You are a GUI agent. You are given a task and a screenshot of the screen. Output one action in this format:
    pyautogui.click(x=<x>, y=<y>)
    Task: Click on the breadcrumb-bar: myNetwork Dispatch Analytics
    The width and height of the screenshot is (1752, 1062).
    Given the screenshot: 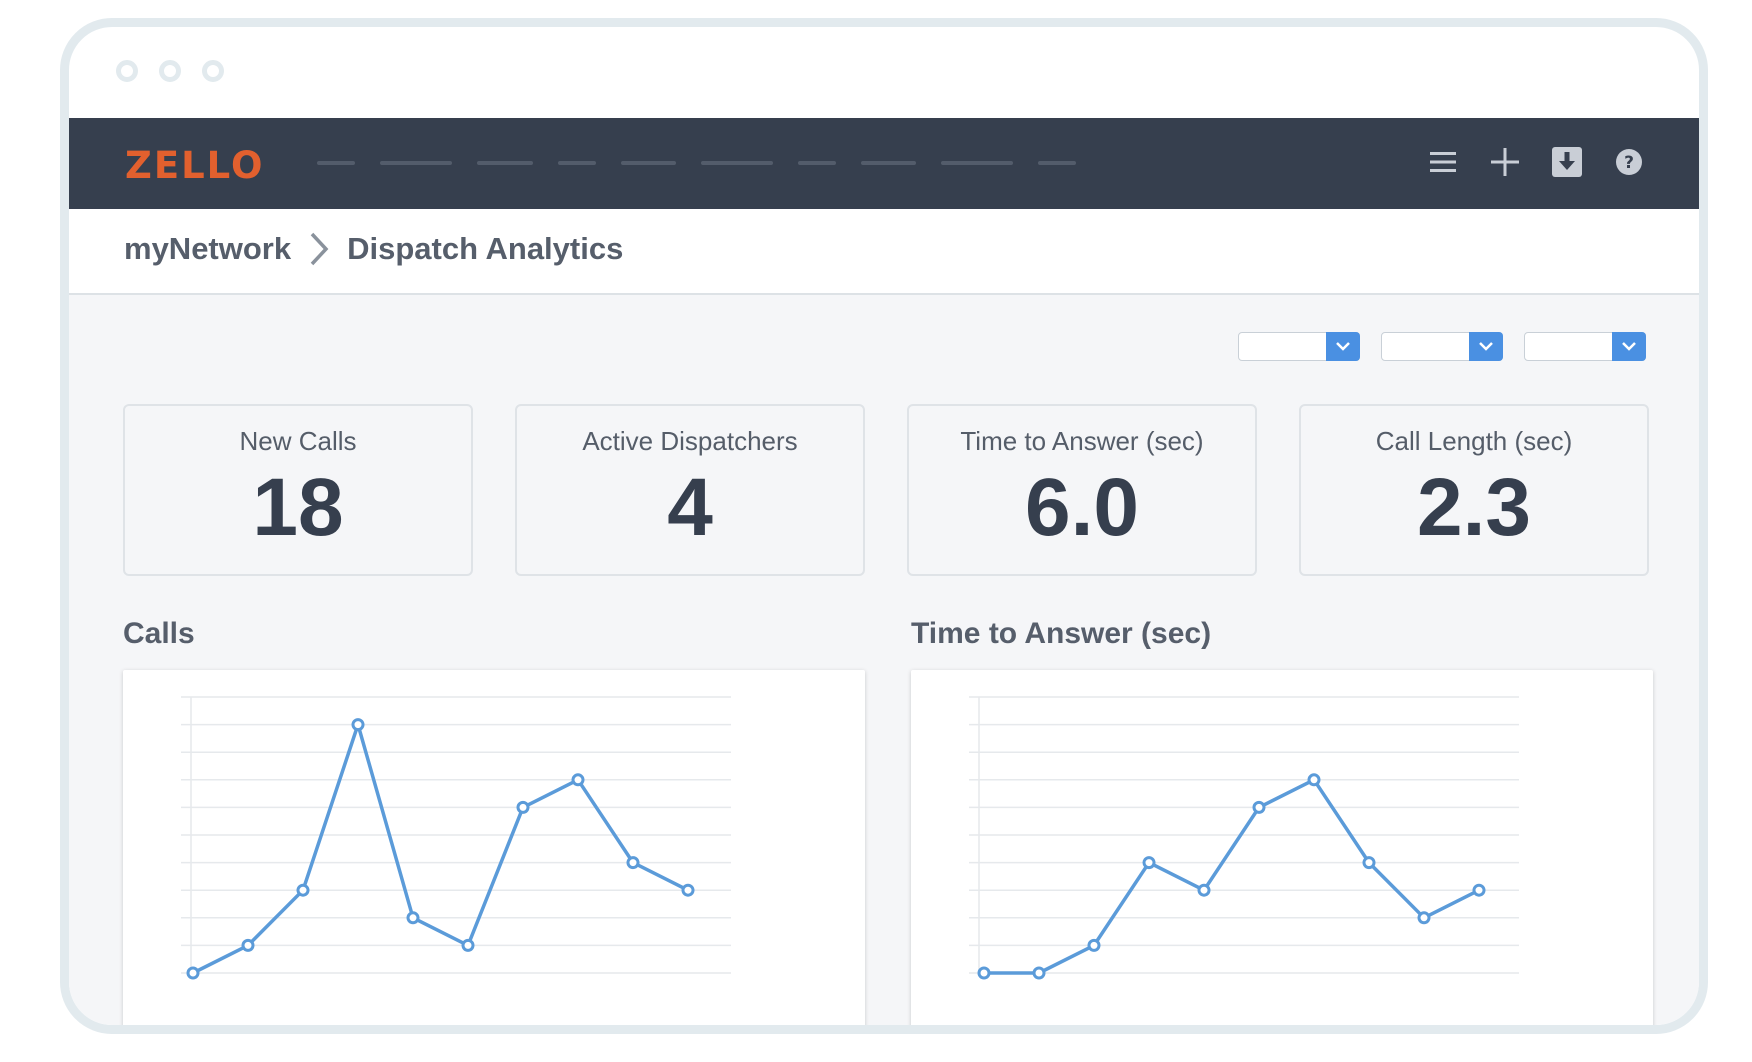 What is the action you would take?
    pyautogui.click(x=884, y=252)
    